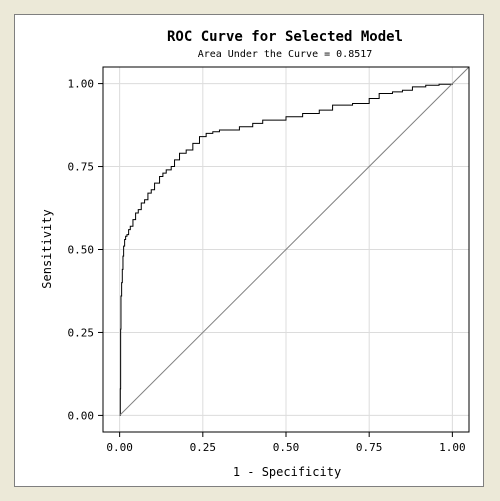 This screenshot has height=501, width=500. What do you see at coordinates (287, 472) in the screenshot?
I see `x-axis-label: 1 - Specificity` at bounding box center [287, 472].